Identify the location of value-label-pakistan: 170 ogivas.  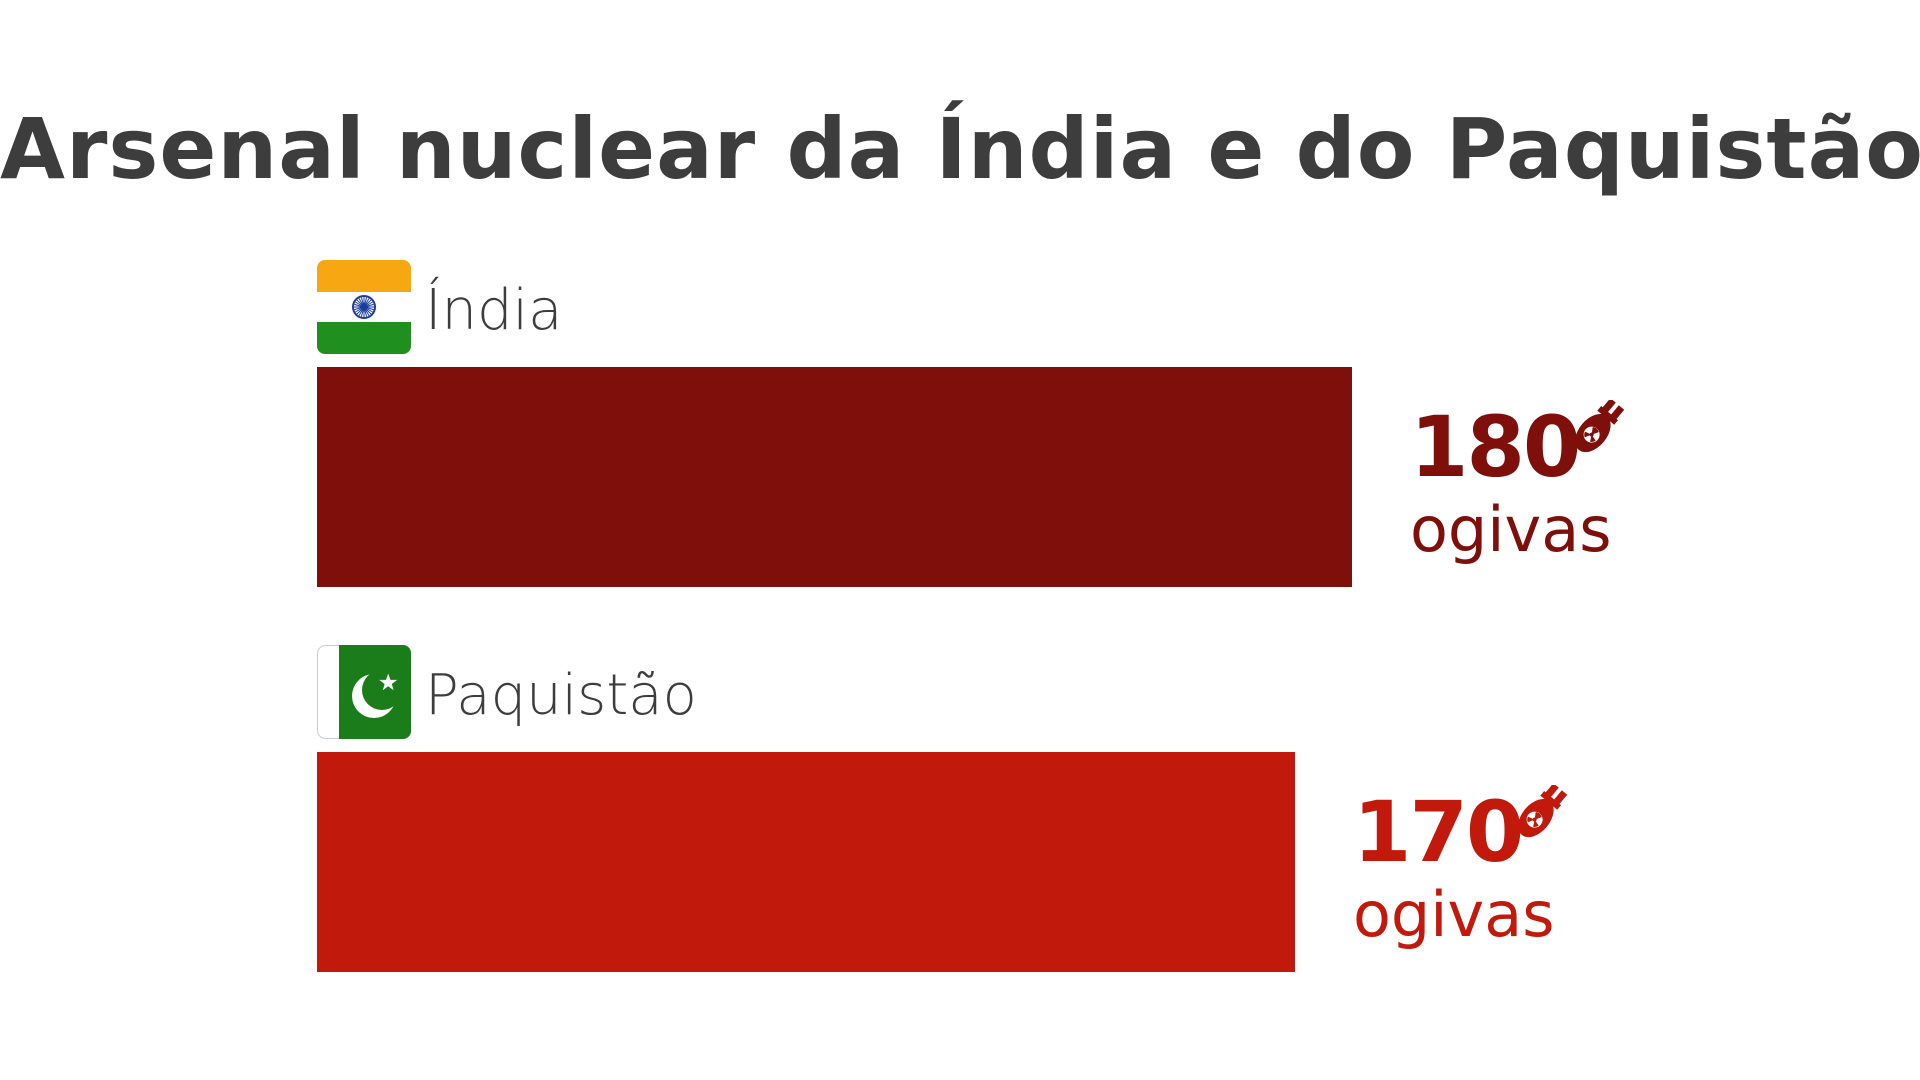
(1454, 868).